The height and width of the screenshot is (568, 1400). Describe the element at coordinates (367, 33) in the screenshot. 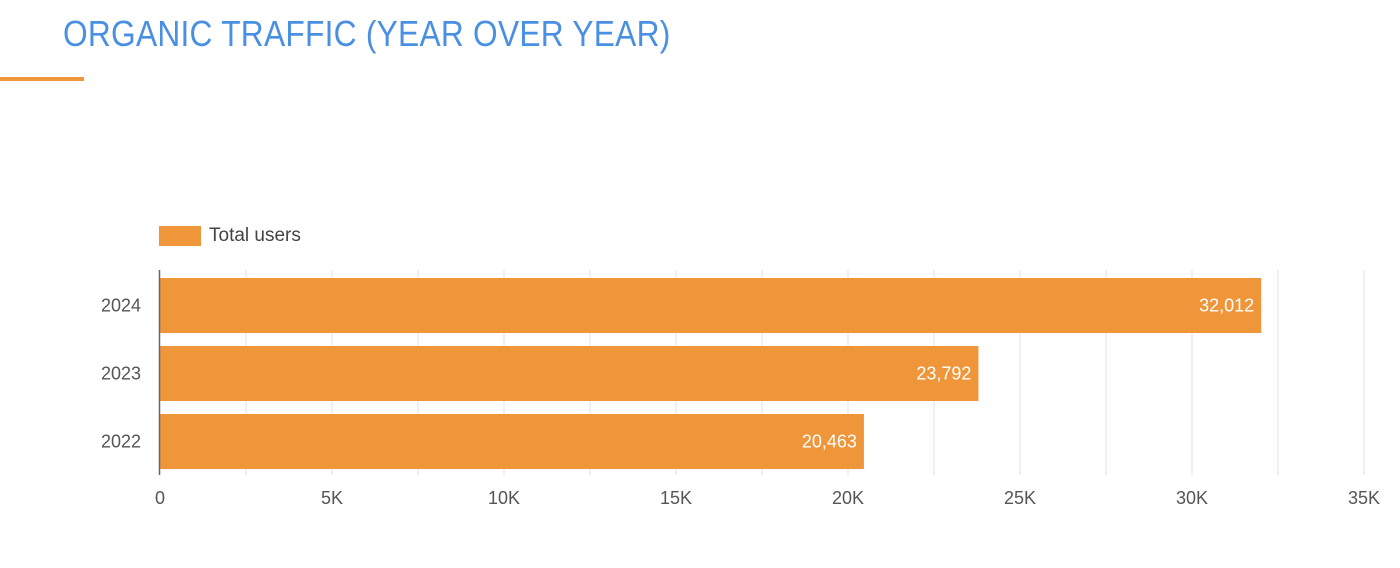

I see `page-title: ORGANIC TRAFFIC (YEAR OVER YEAR)` at that location.